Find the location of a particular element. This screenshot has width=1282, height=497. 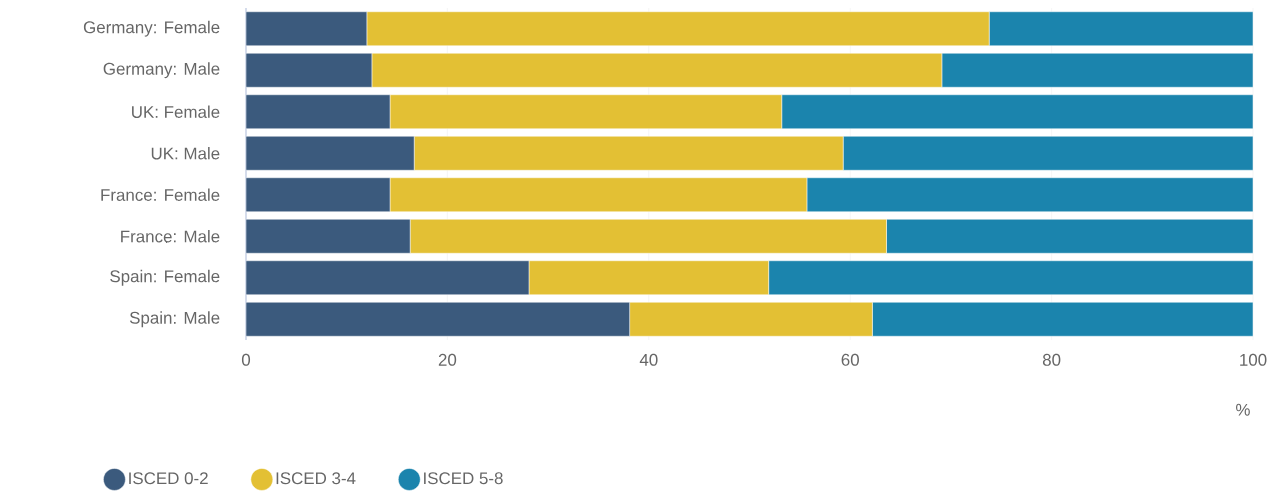

x-tick-label: 0 is located at coordinates (246, 359).